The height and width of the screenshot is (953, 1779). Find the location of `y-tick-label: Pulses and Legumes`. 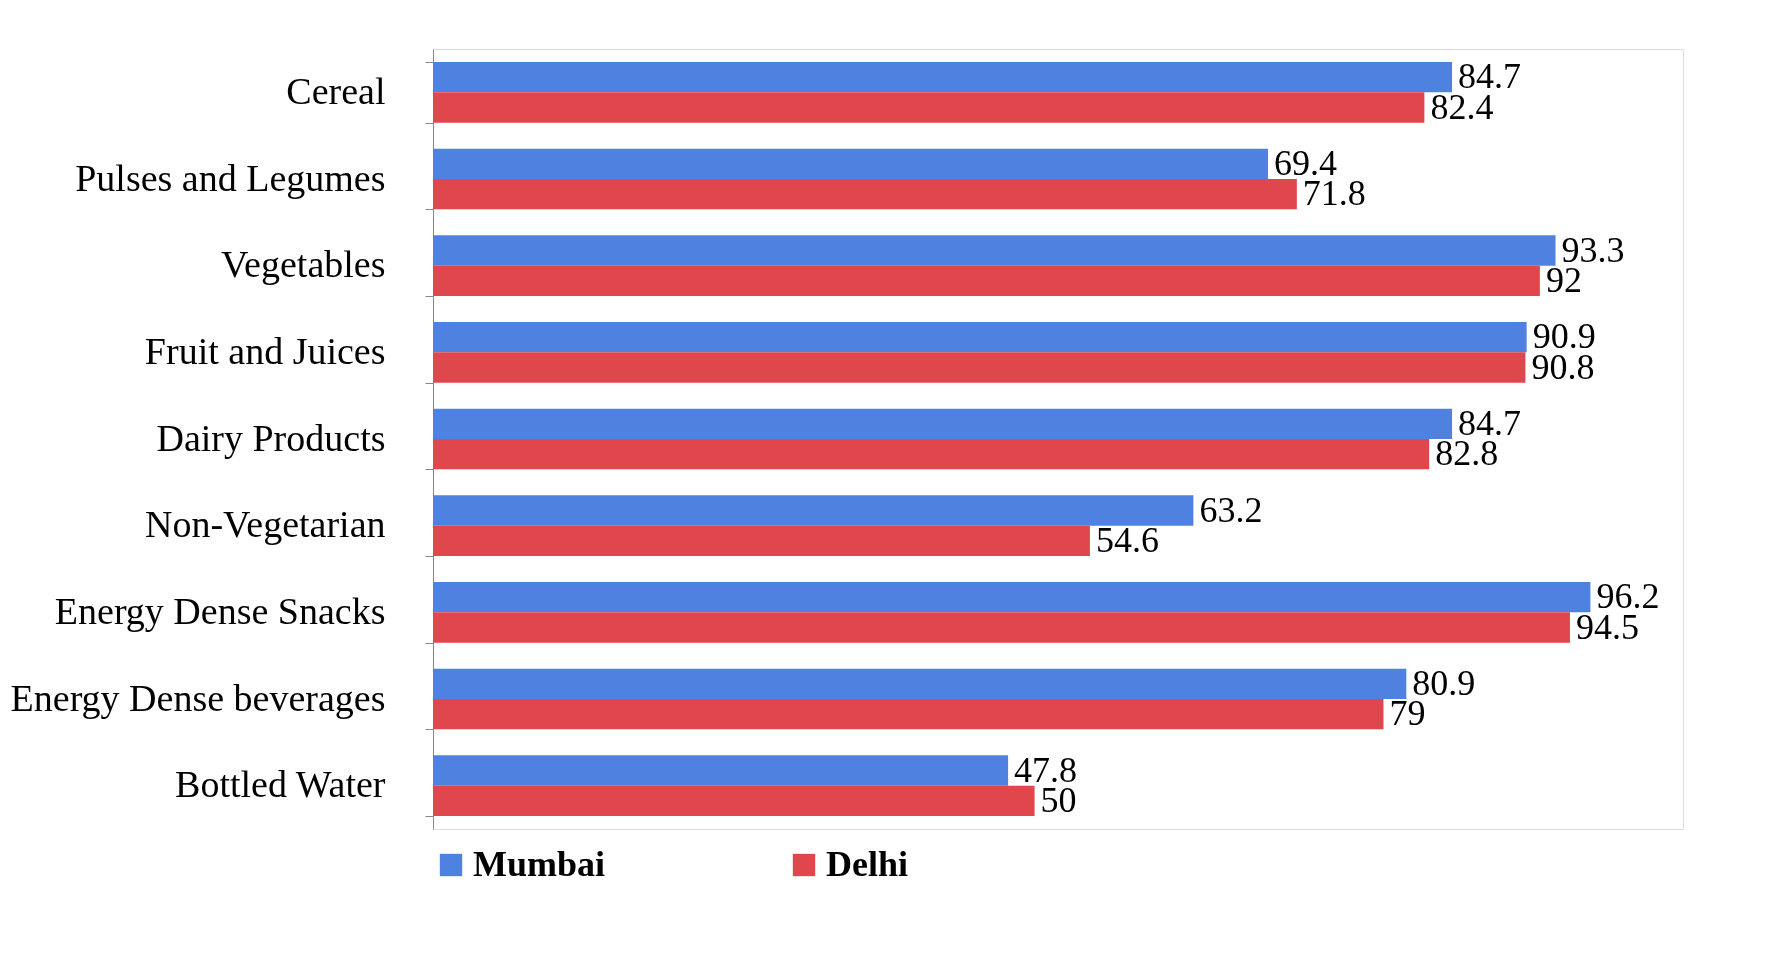

y-tick-label: Pulses and Legumes is located at coordinates (230, 177).